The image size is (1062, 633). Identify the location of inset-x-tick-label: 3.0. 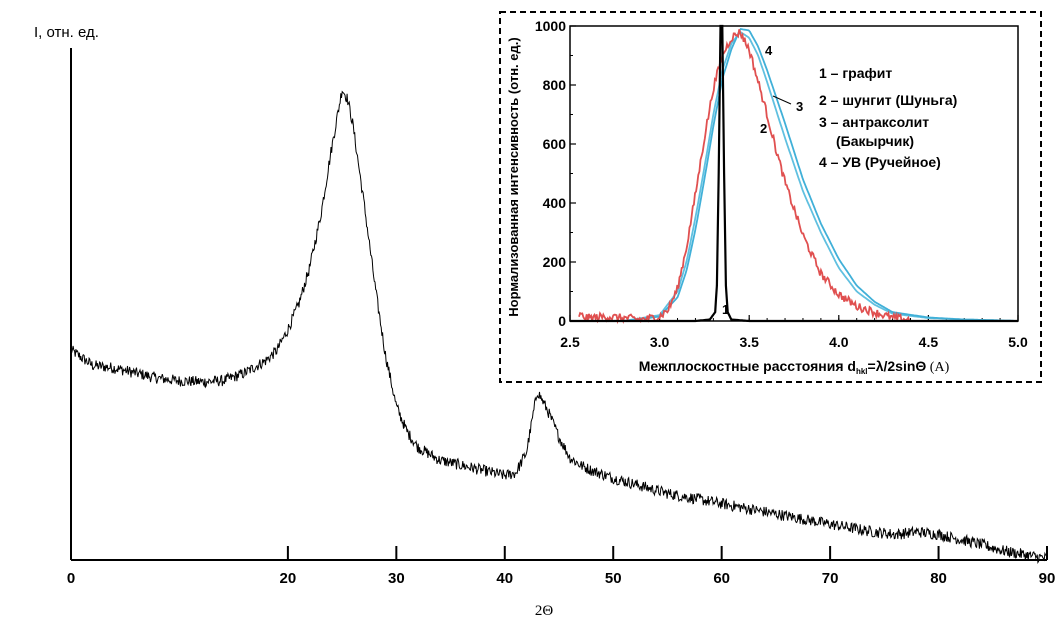
(660, 342).